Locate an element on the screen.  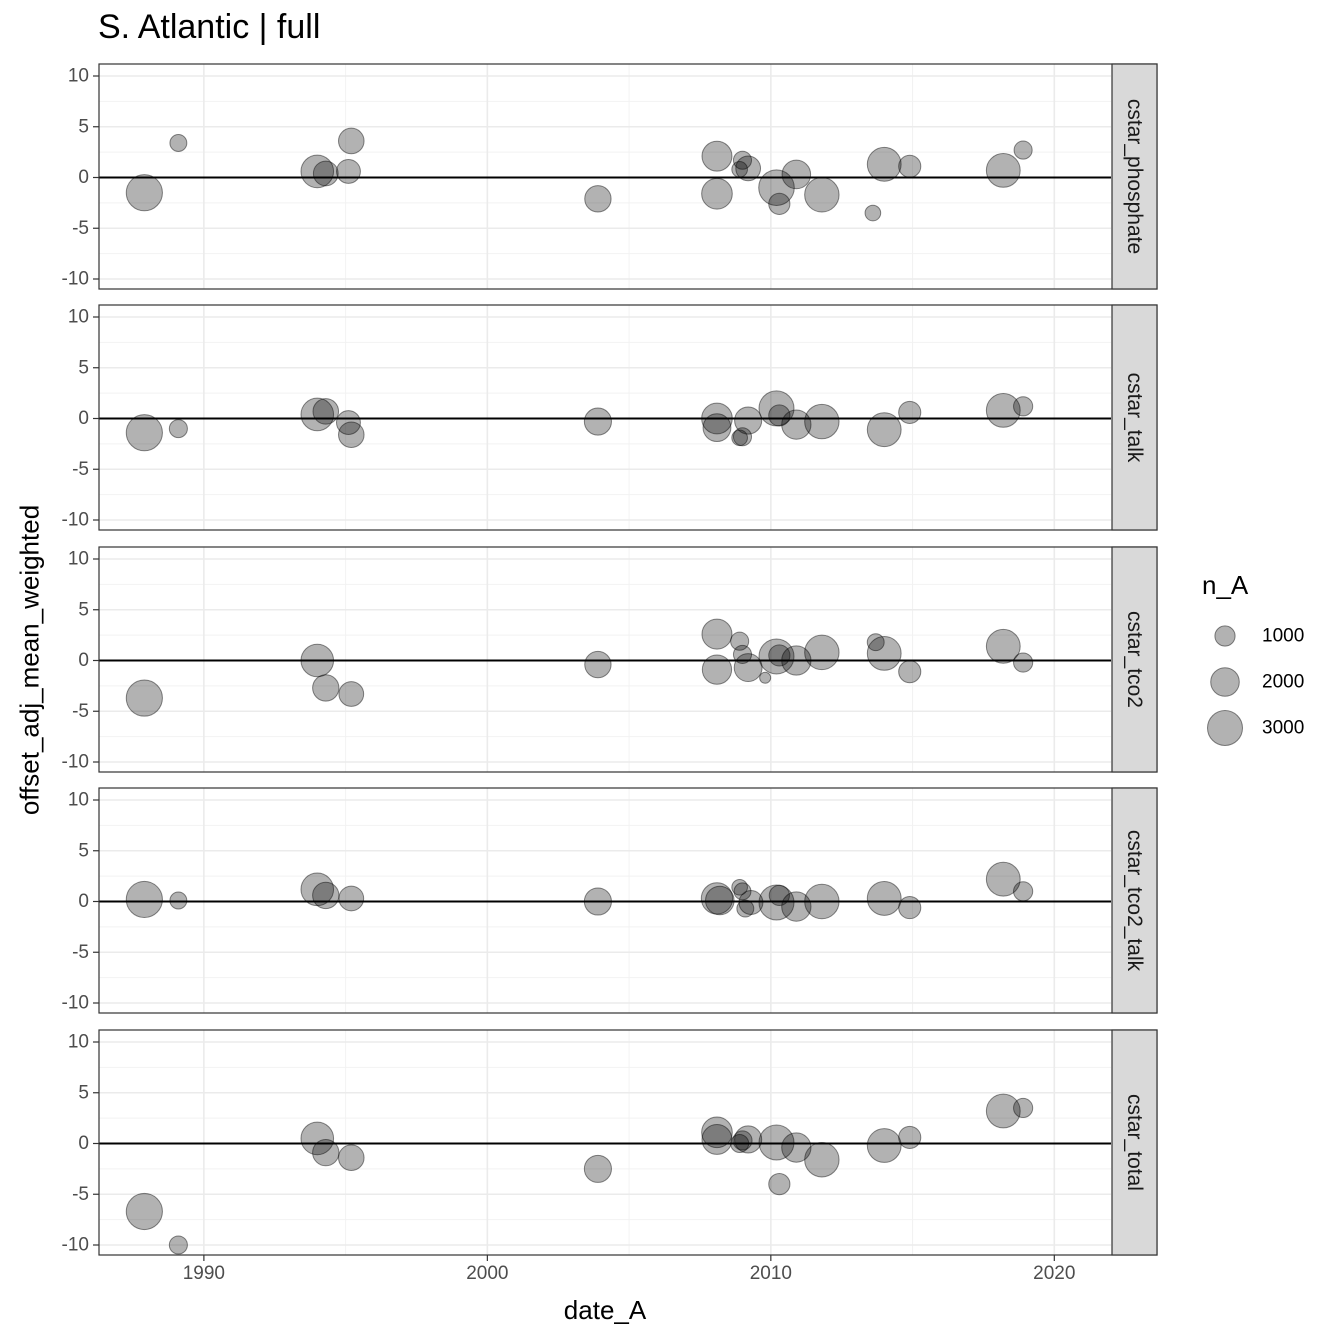
legend-key-label: 3000 is located at coordinates (1283, 728).